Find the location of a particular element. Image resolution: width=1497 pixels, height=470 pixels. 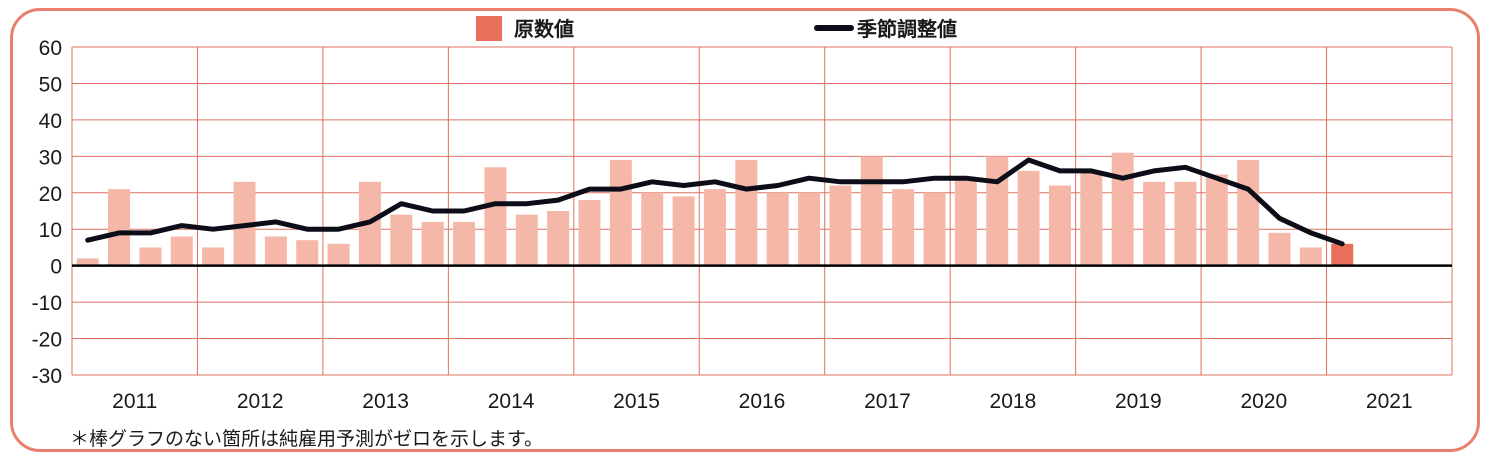

y-tick-label: 20 is located at coordinates (50, 194).